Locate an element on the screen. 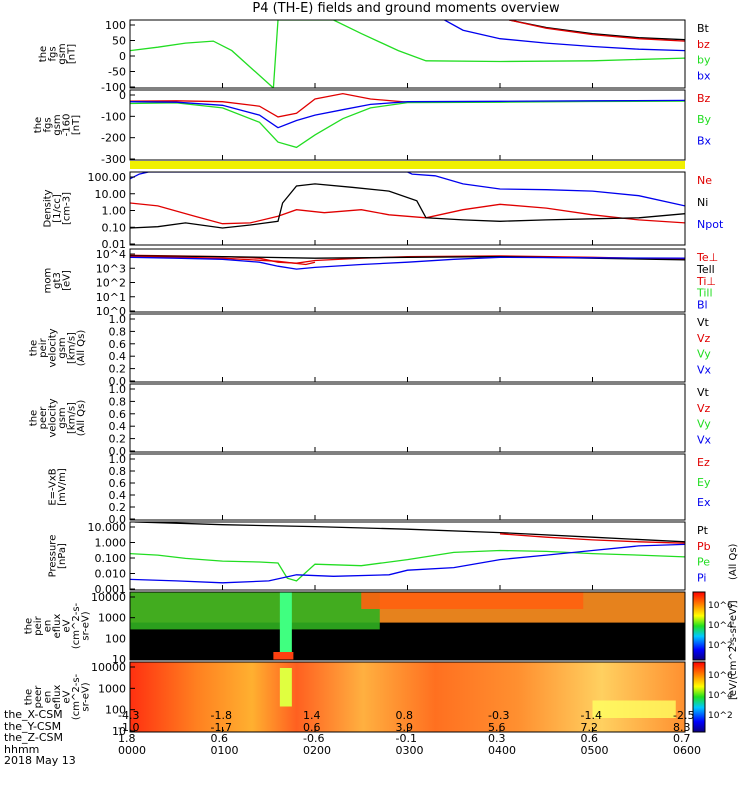 The height and width of the screenshot is (800, 750). panel-7: 1.00.80.60.40.20.0 E=-VxB[mV/m] Ez Ey Ex is located at coordinates (379, 489).